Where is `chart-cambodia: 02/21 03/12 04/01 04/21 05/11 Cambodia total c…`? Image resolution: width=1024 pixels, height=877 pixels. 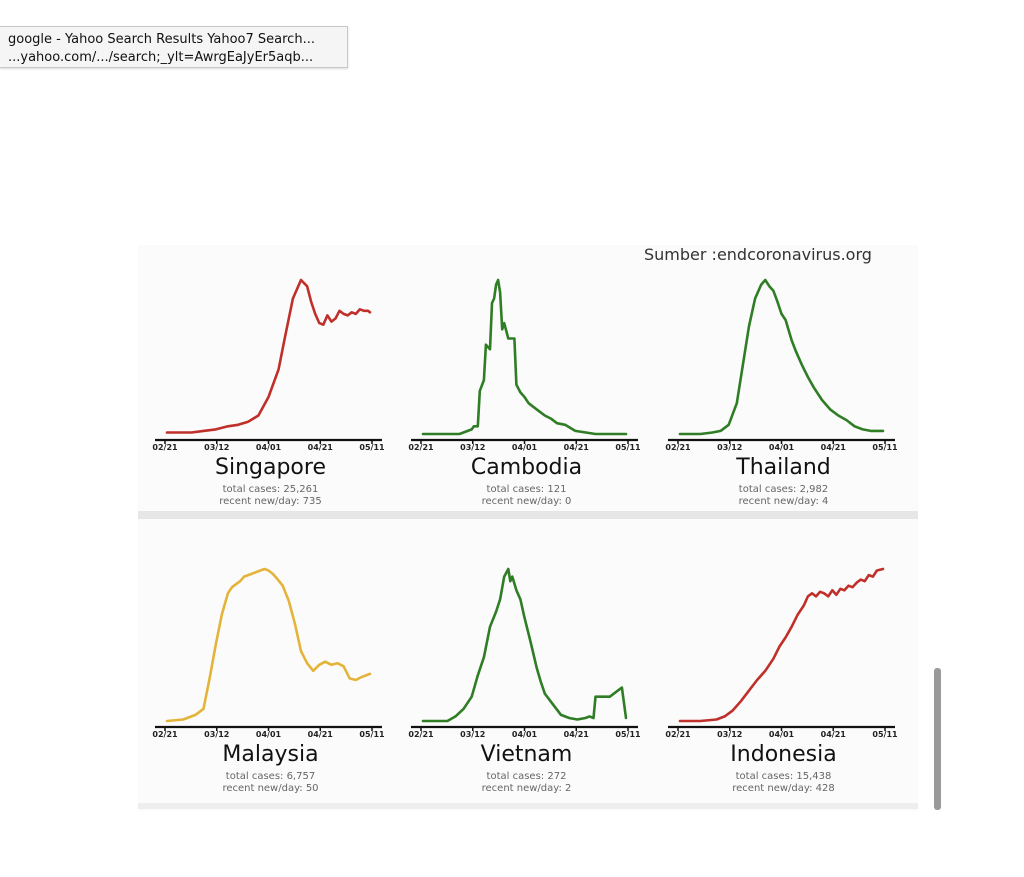 chart-cambodia: 02/21 03/12 04/01 04/21 05/11 Cambodia total c… is located at coordinates (524, 392).